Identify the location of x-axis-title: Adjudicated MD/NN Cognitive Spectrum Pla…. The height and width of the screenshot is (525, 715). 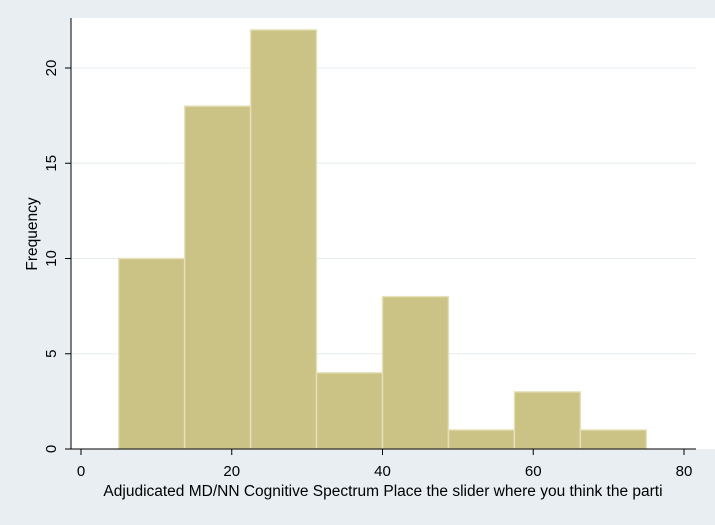
(382, 491).